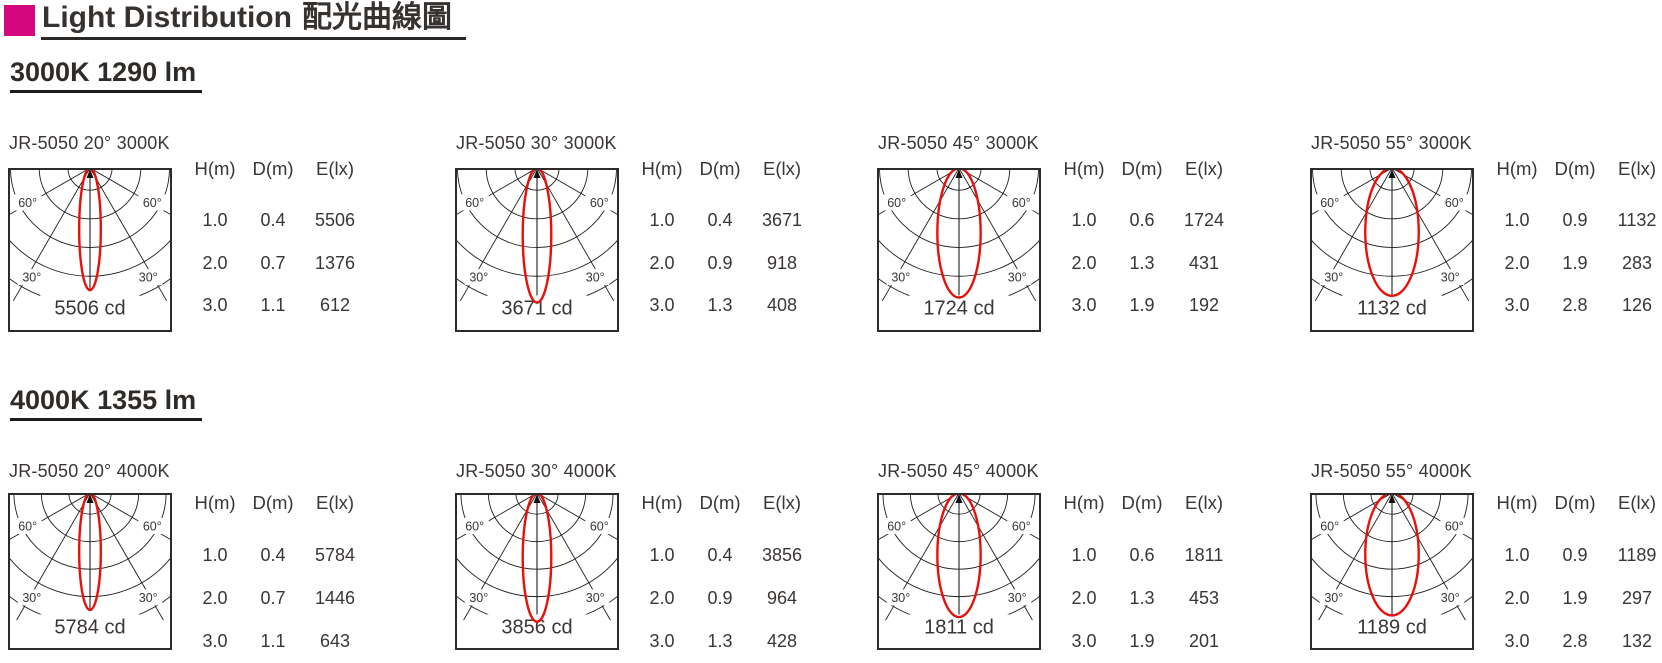 This screenshot has height=663, width=1662. Describe the element at coordinates (335, 305) in the screenshot. I see `cell-e: 612` at that location.